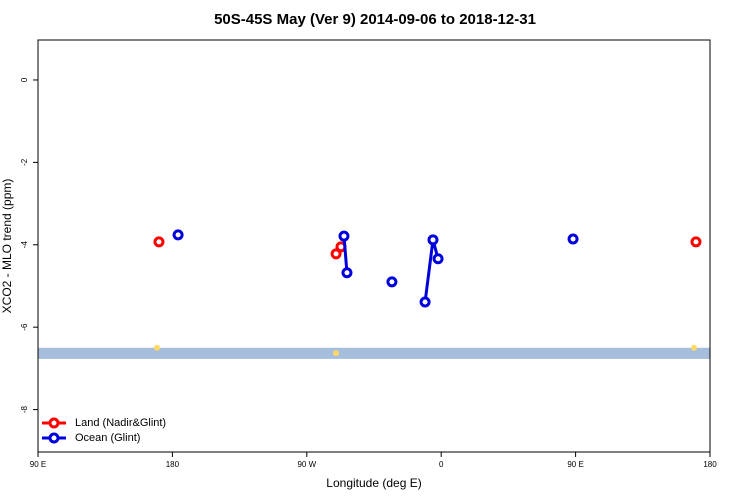  I want to click on y-tick-label: -6, so click(24, 327).